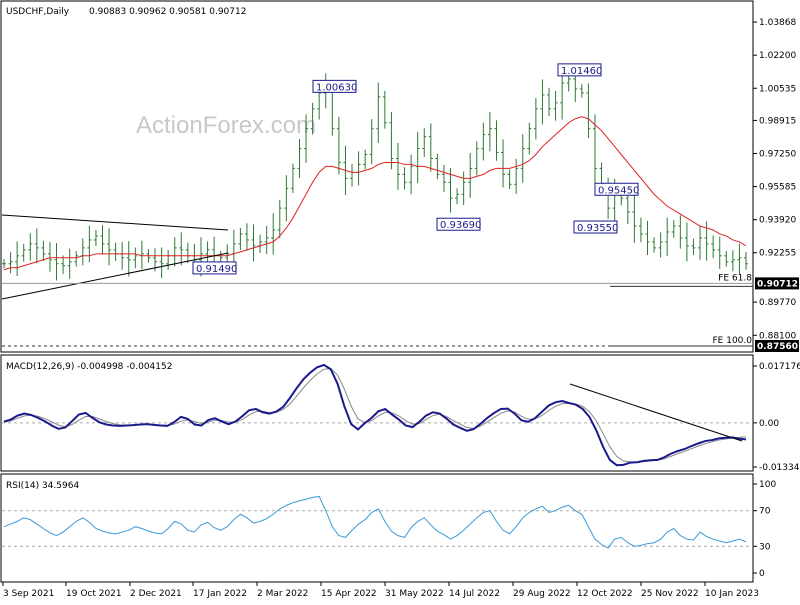  Describe the element at coordinates (474, 594) in the screenshot. I see `x-tick-label: 14 Jul 2022` at that location.